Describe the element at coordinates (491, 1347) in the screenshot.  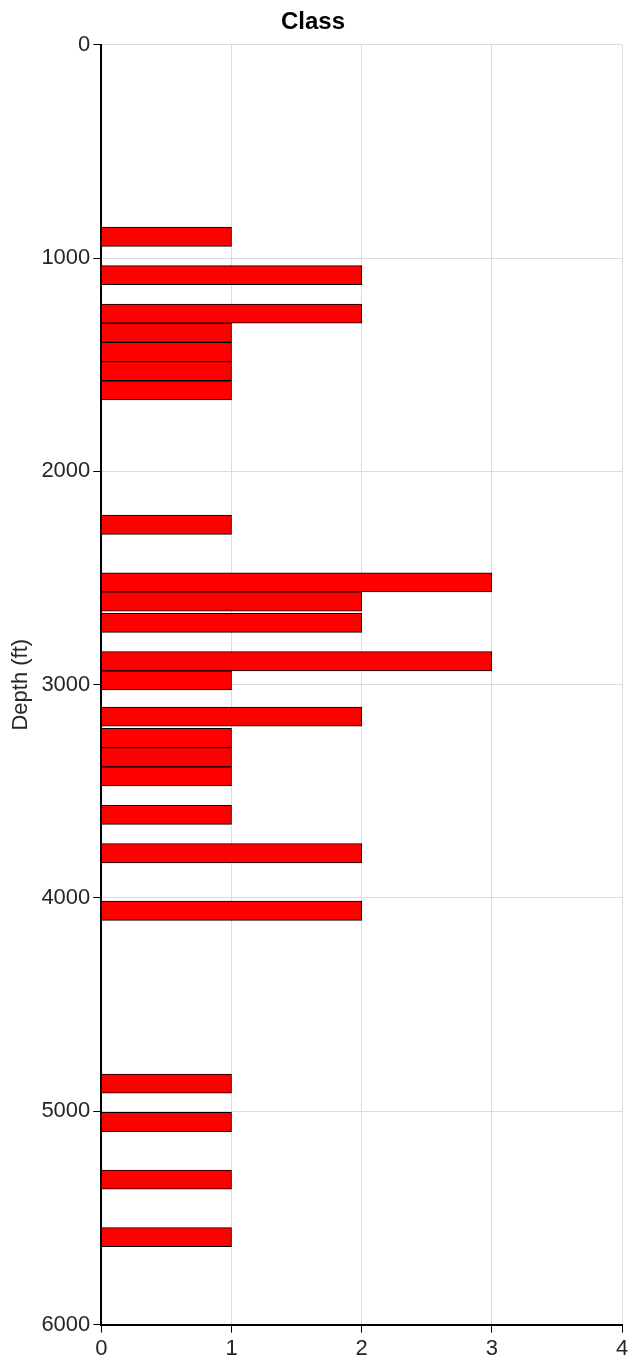
I see `x-tick-label: 3` at that location.